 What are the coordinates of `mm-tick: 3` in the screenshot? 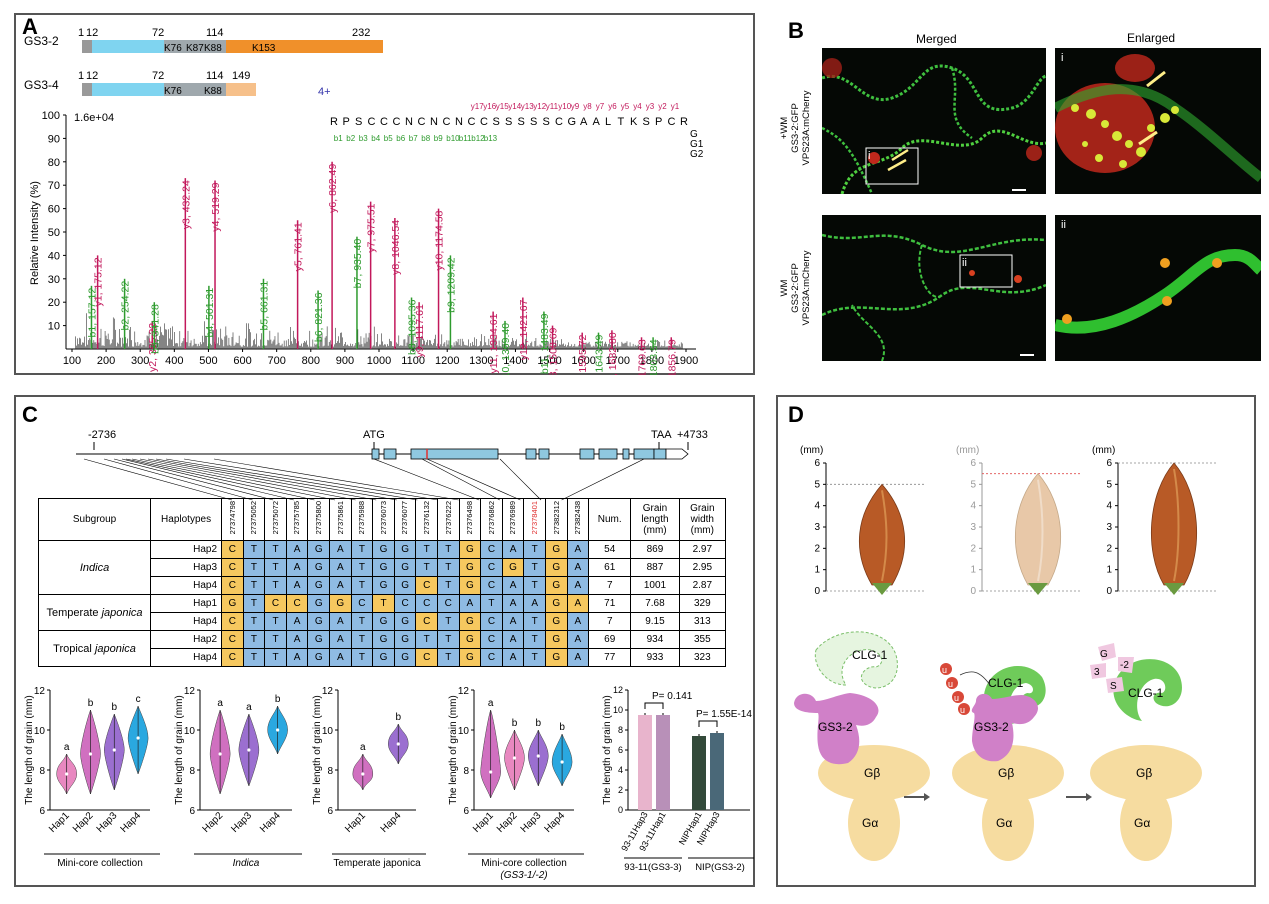 It's located at (1109, 527).